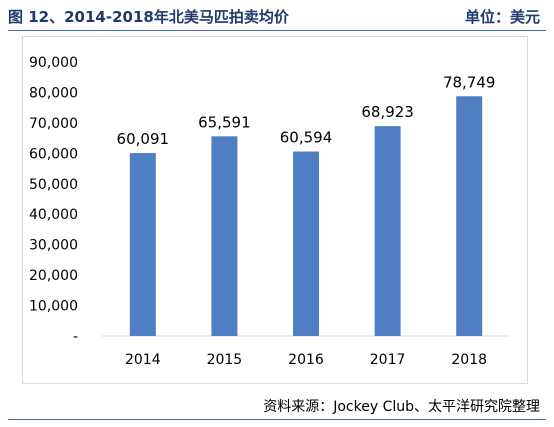 This screenshot has height=427, width=554. Describe the element at coordinates (53, 246) in the screenshot. I see `y-tick-label: 30,000` at that location.